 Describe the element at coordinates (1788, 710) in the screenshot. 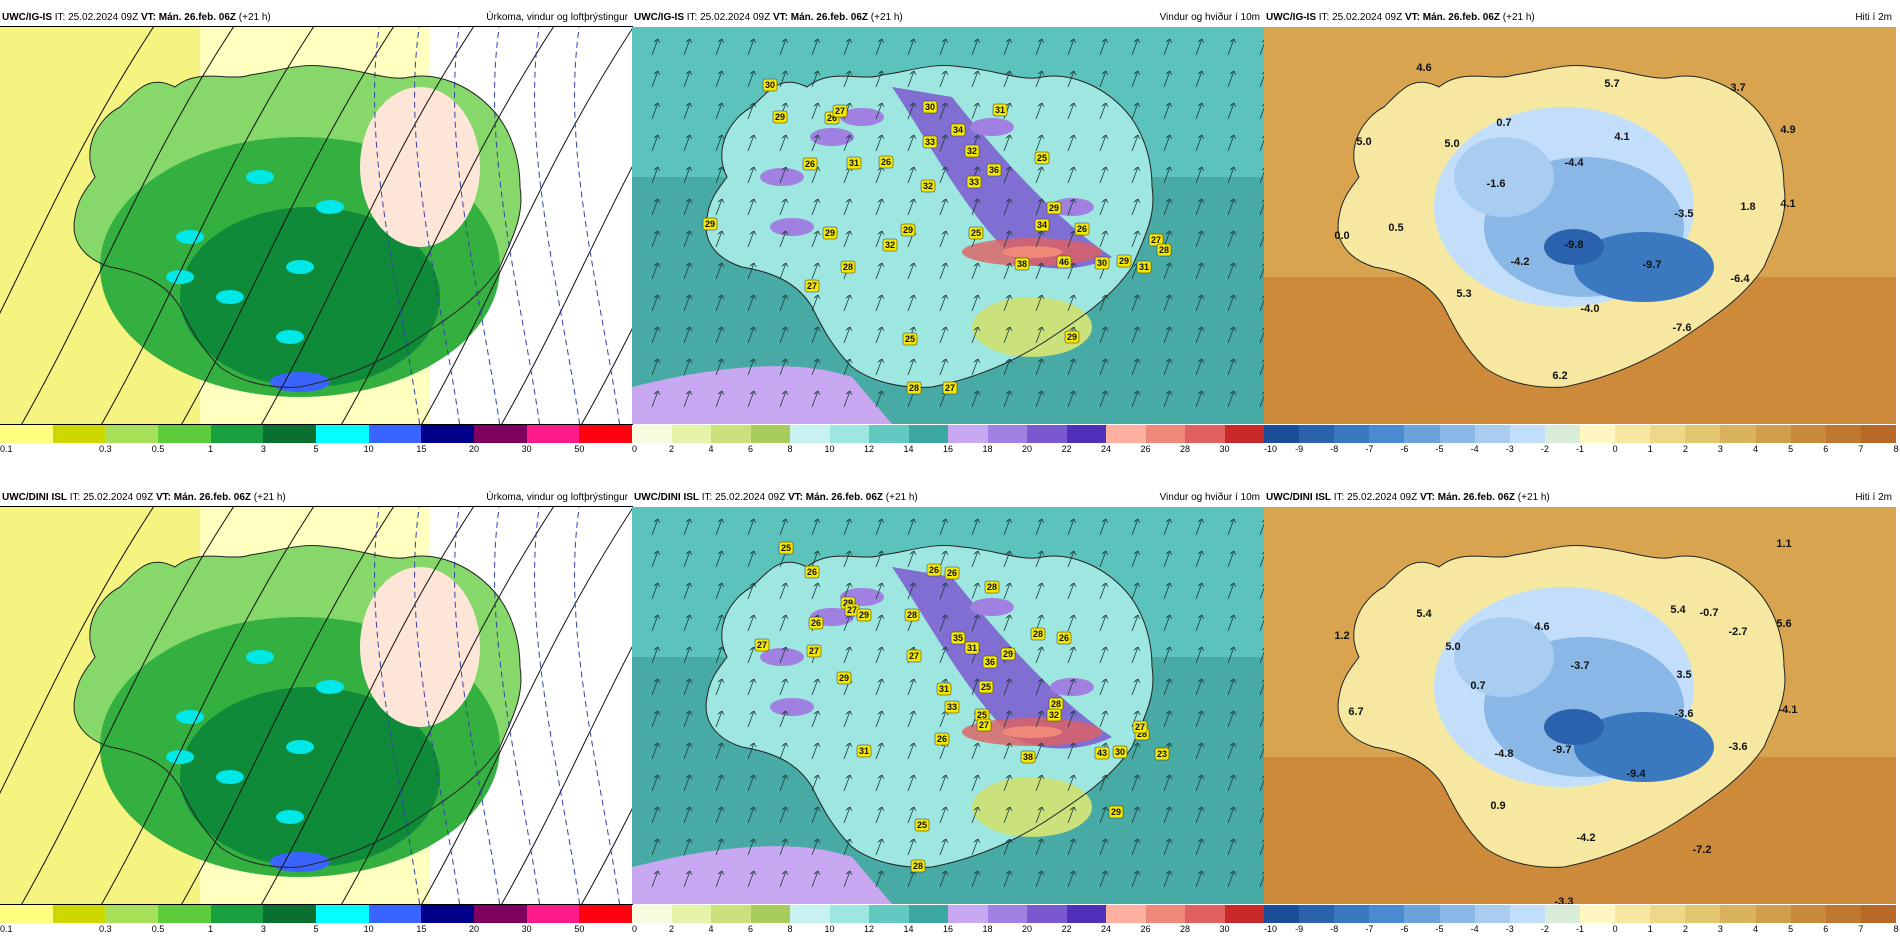

I see `temperature-label: -4.1` at that location.